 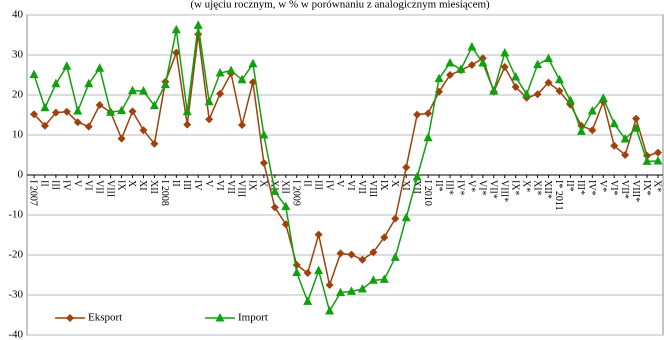 What do you see at coordinates (253, 318) in the screenshot?
I see `legend-label: Import` at bounding box center [253, 318].